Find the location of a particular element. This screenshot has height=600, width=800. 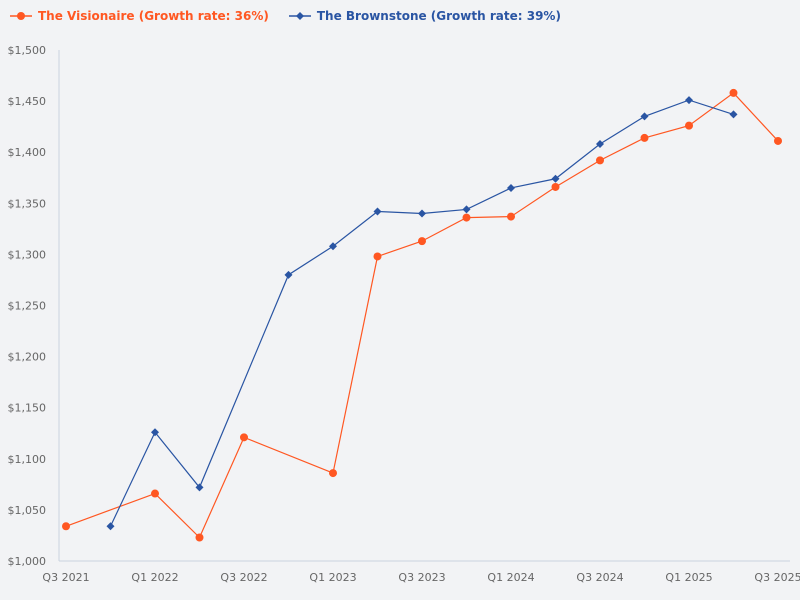

legend-marker-diamond-icon is located at coordinates (299, 16).